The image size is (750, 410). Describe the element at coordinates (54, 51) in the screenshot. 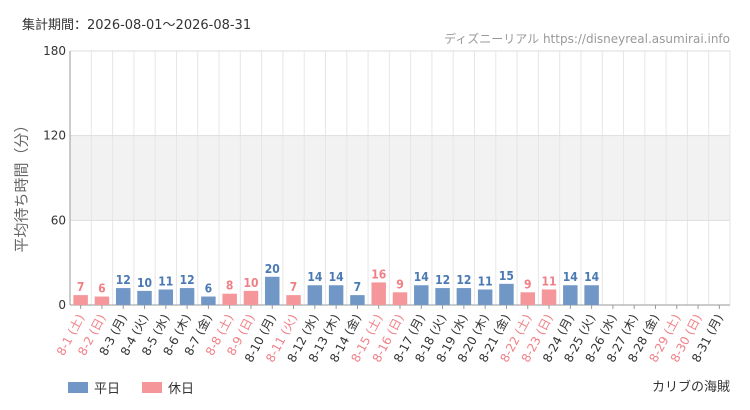

I see `y-tick-label: 180` at that location.